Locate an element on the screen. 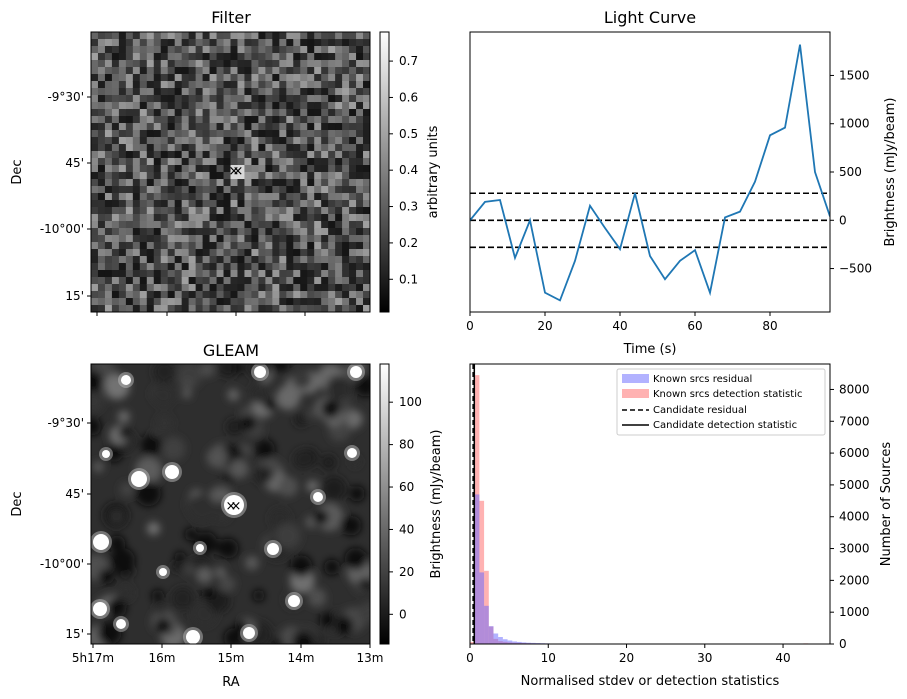 The height and width of the screenshot is (699, 907). light-curve-ylabel: Brightness (mJy/beam) is located at coordinates (890, 172).